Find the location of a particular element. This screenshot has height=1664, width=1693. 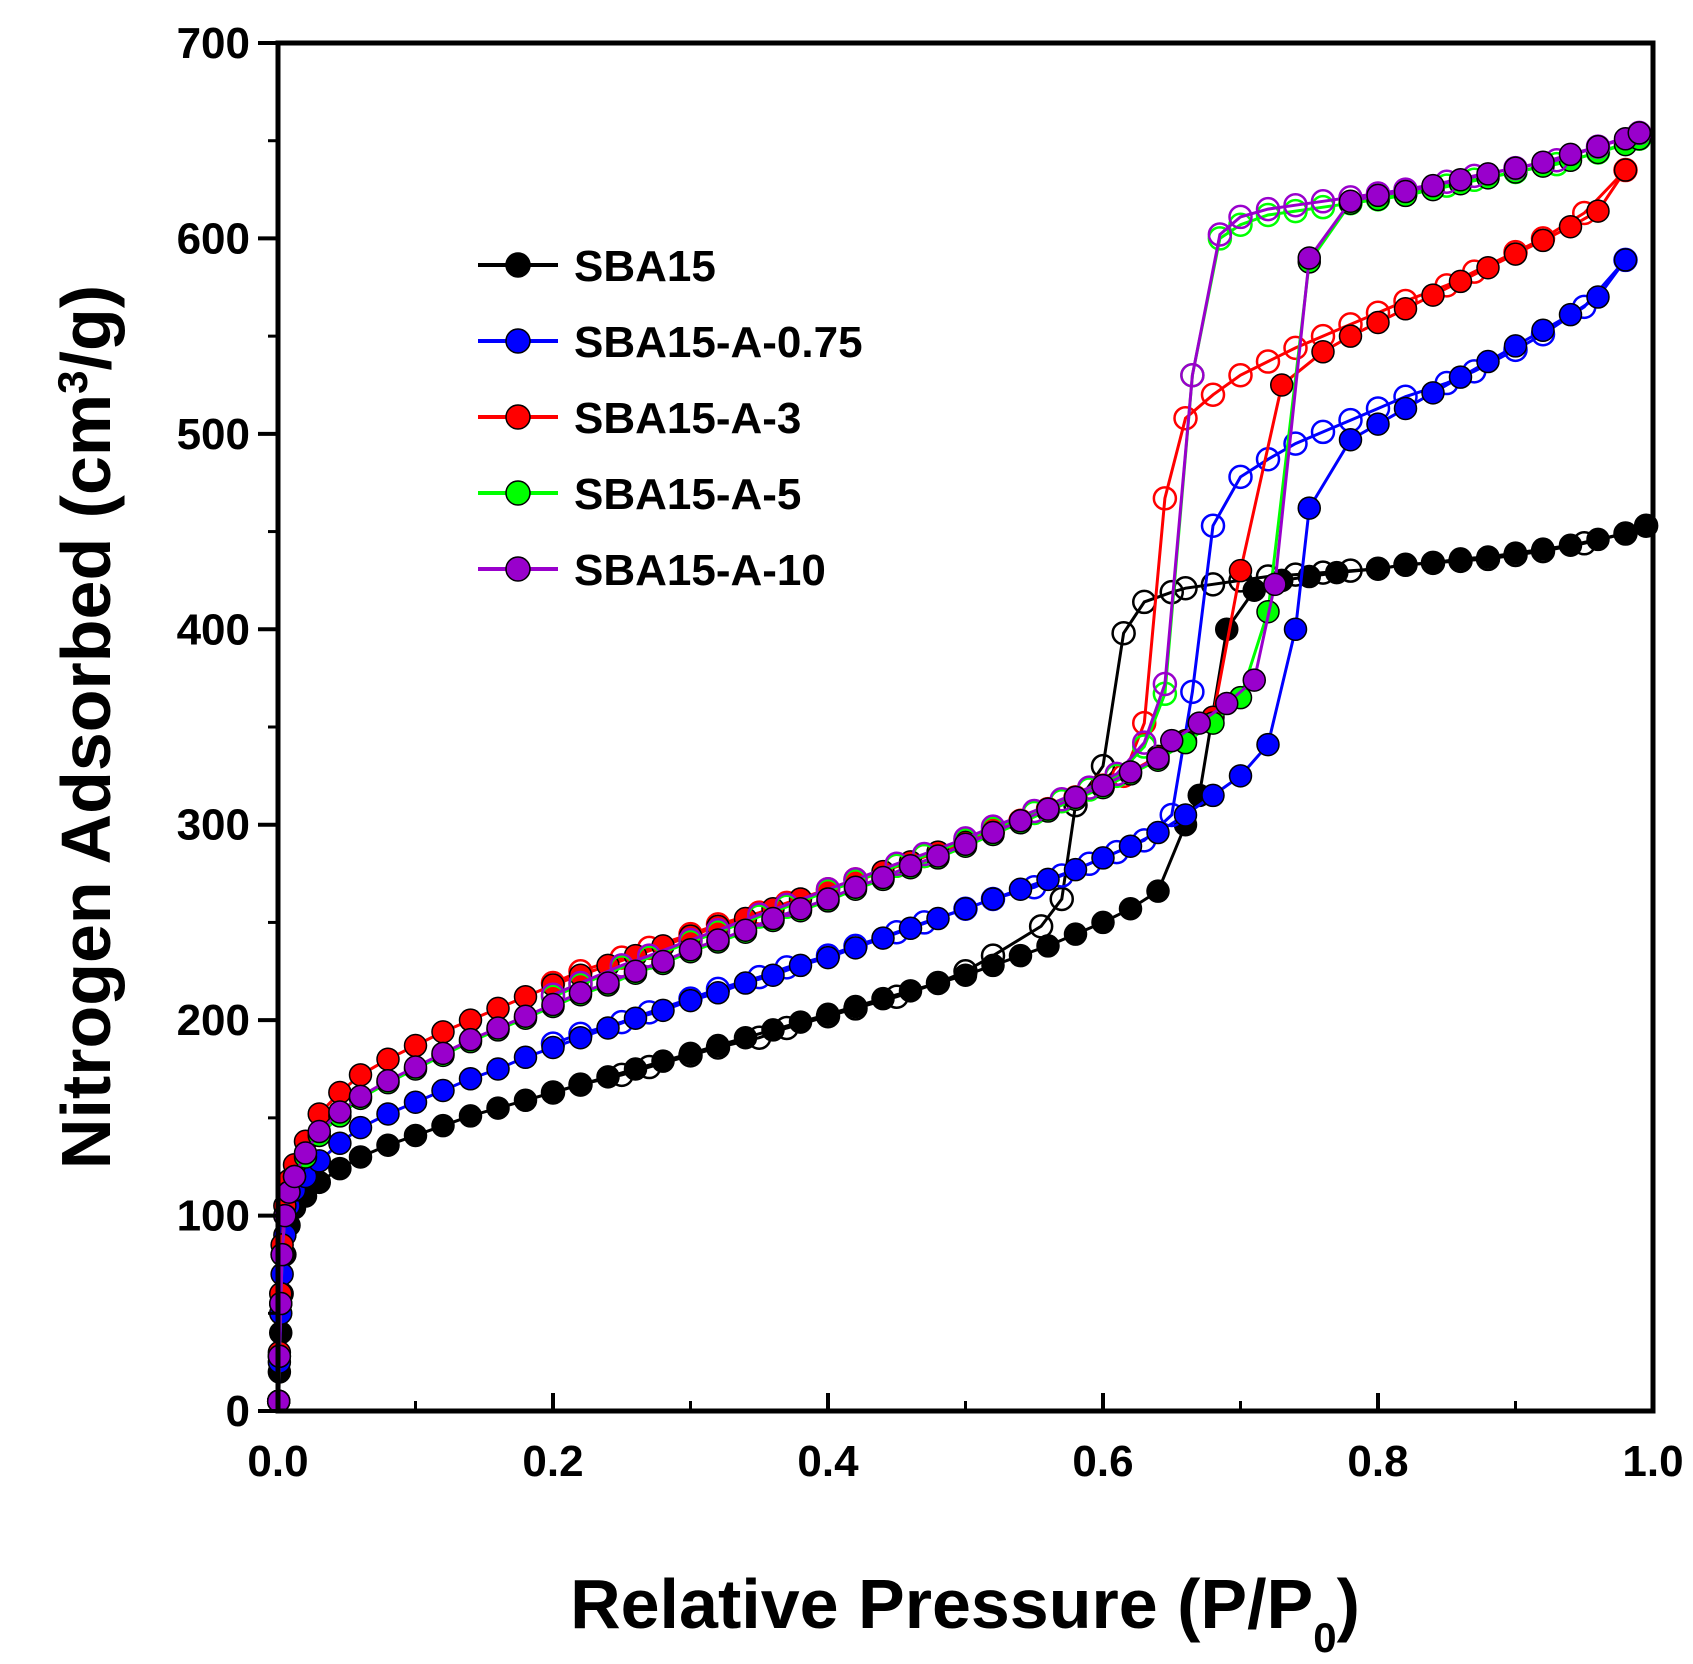

x-axis-title: Relative Pressure (P/P0) is located at coordinates (965, 1612).